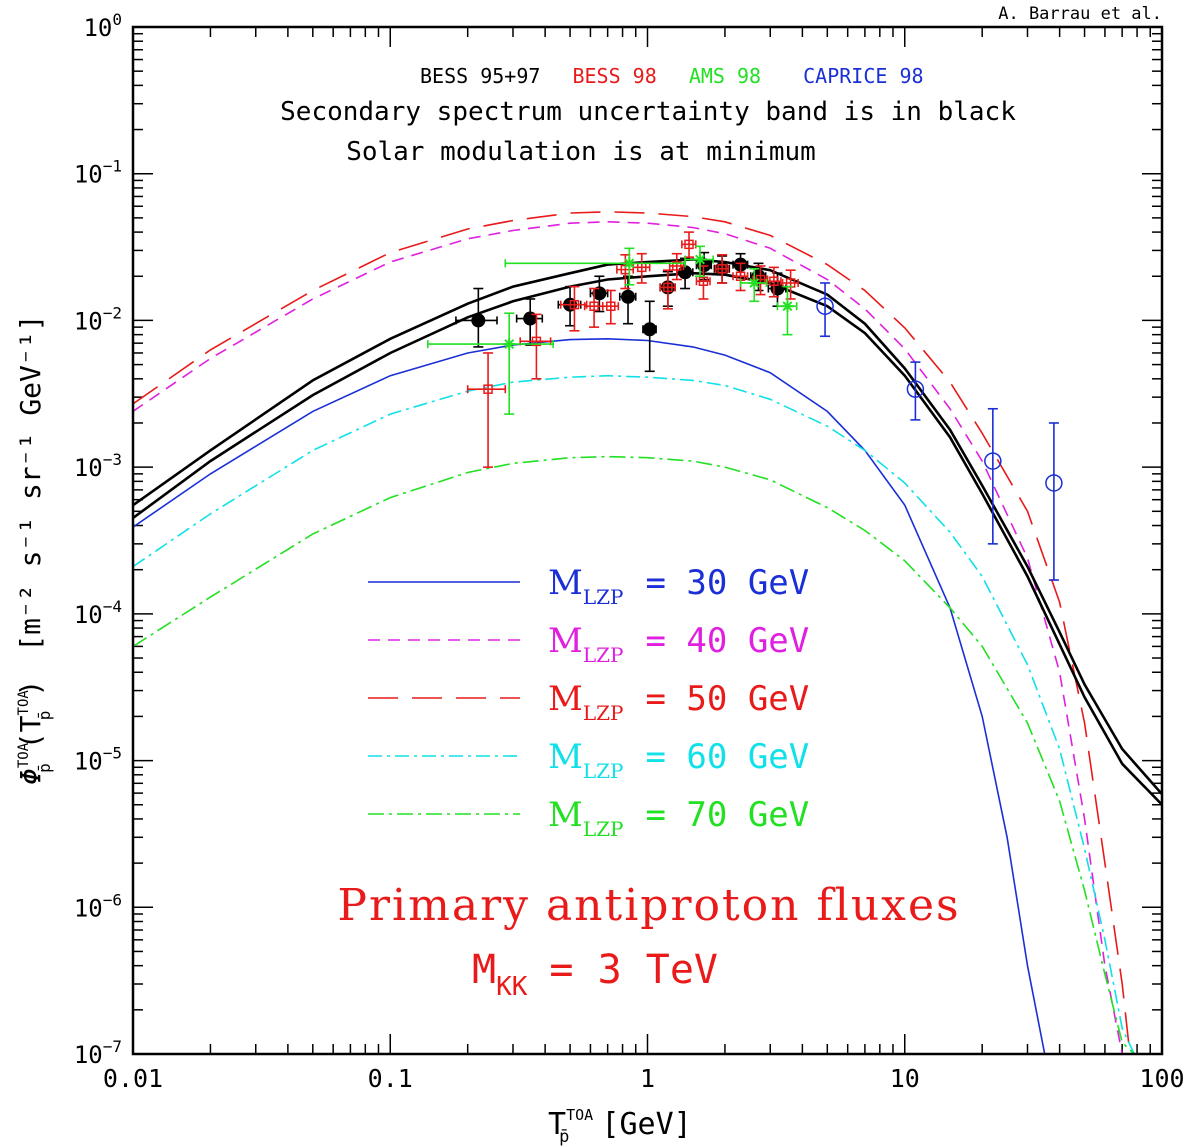 The height and width of the screenshot is (1147, 1196). What do you see at coordinates (678, 760) in the screenshot?
I see `legend-label: MLZP = 60 GeV` at bounding box center [678, 760].